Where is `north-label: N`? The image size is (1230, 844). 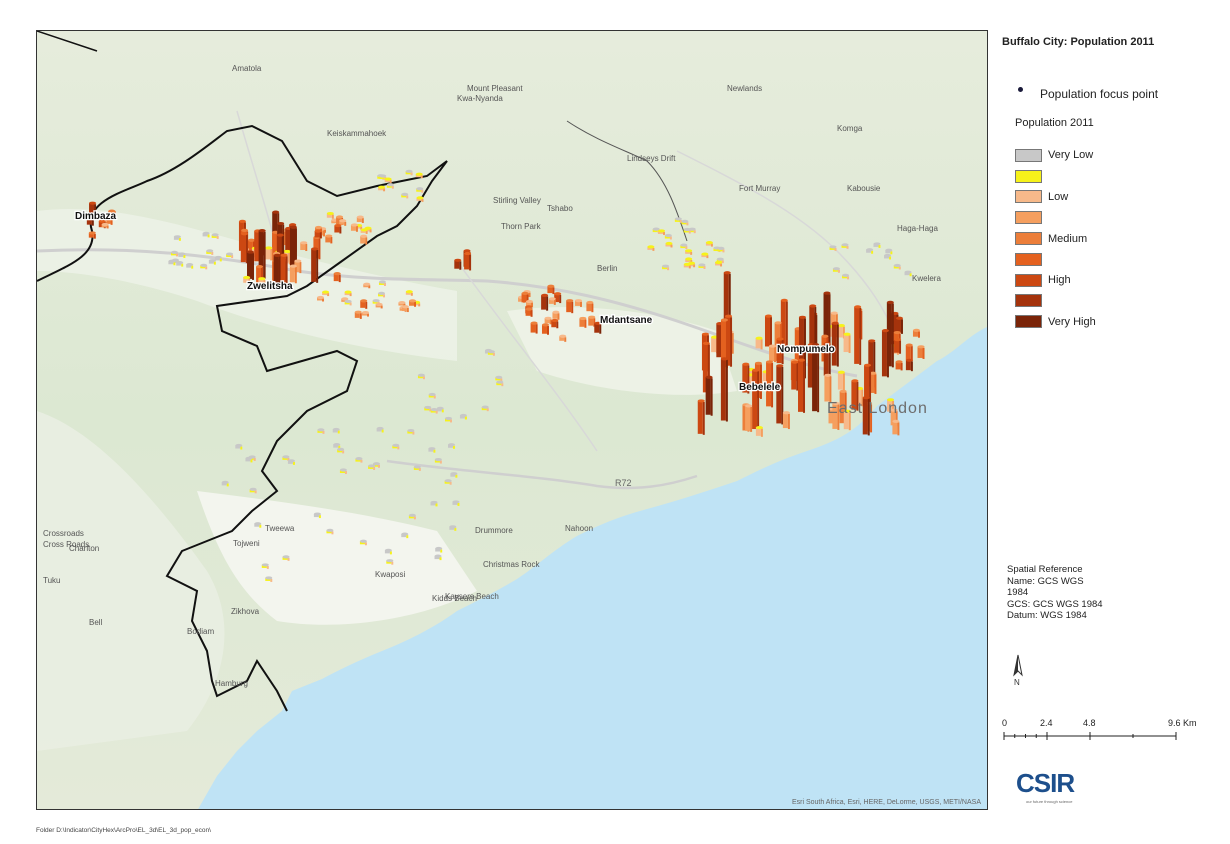
north-label: N is located at coordinates (1017, 682).